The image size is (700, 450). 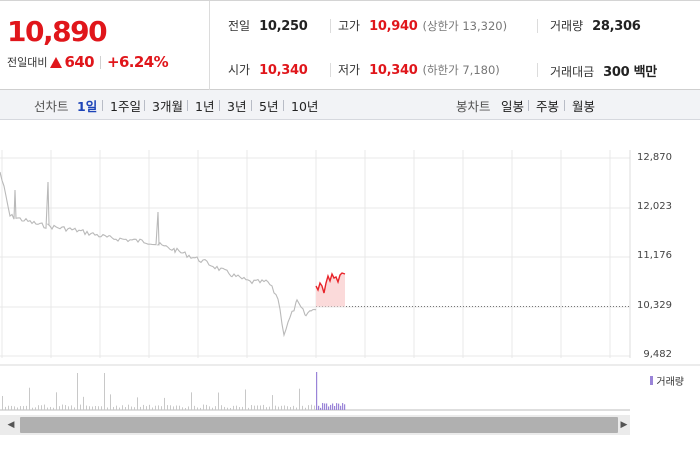 I want to click on scroll-right-arrow-icon: ▶, so click(x=624, y=425).